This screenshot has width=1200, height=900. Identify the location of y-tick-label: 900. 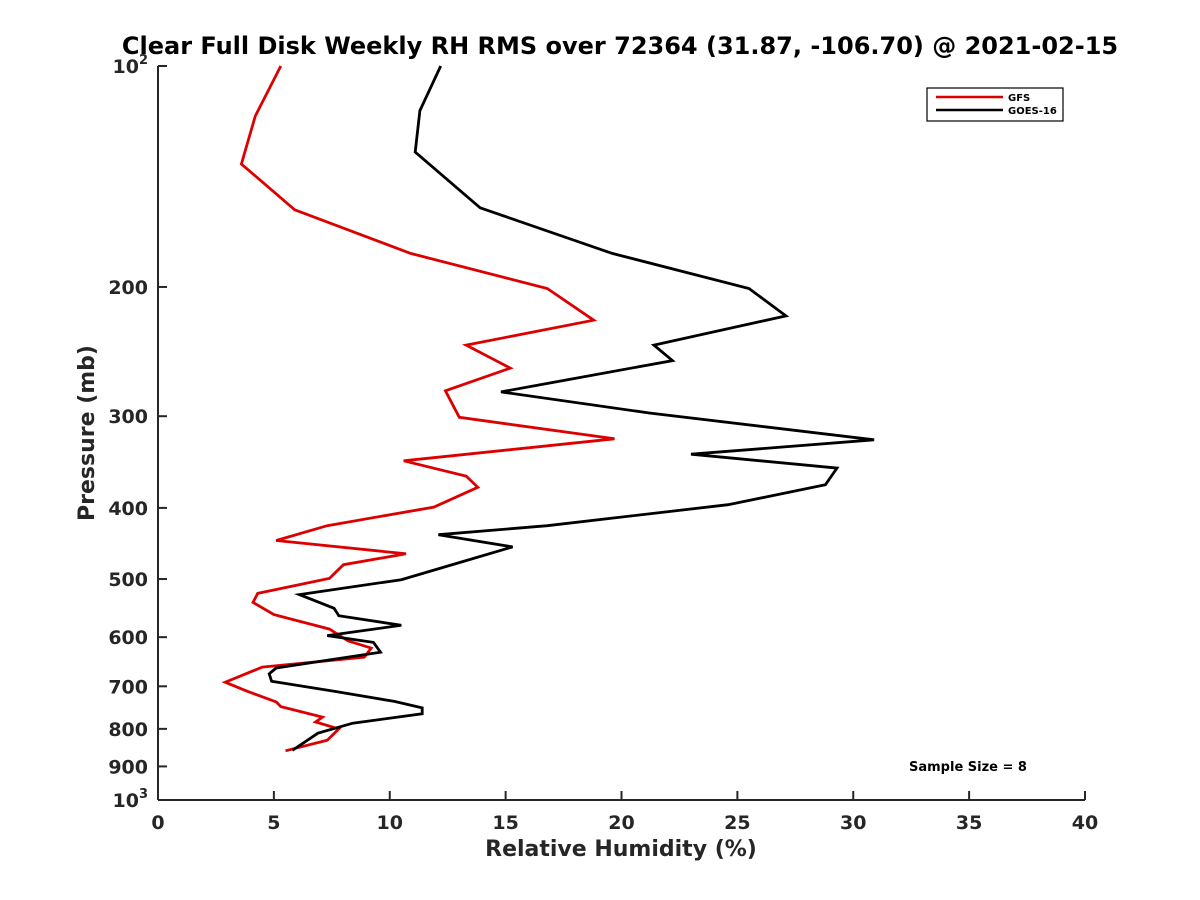
(128, 767).